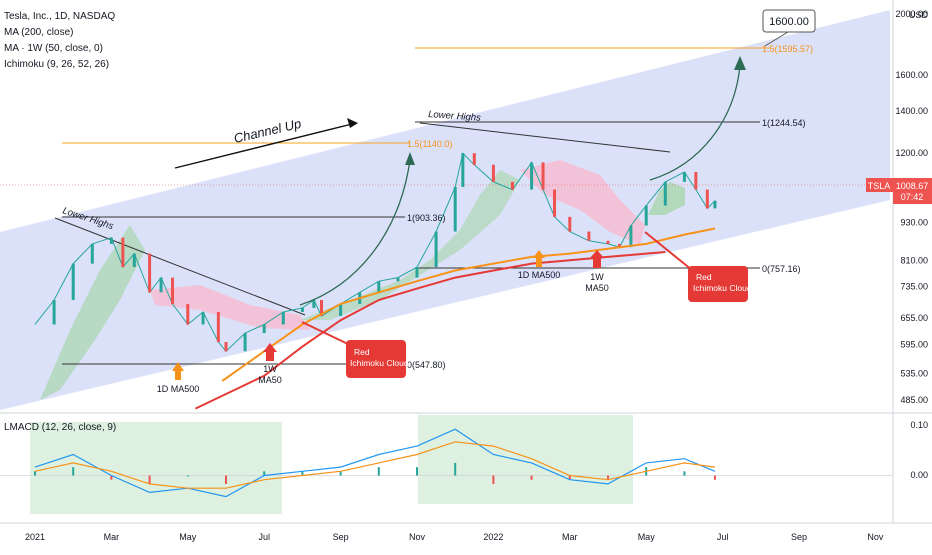 This screenshot has width=932, height=555. I want to click on projection-arrow-1-head, so click(410, 158).